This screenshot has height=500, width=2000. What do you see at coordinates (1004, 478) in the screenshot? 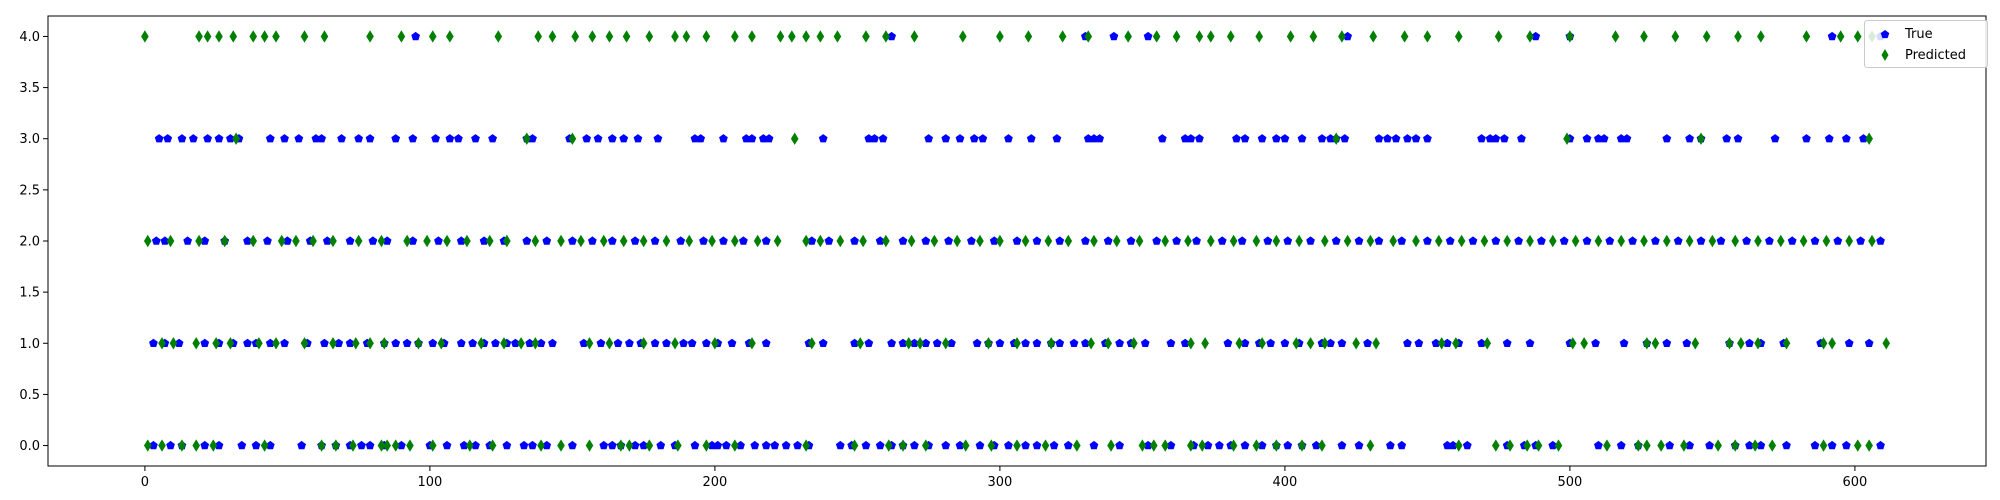
I see `x-axis: 0 100 200 300 400 500 600` at bounding box center [1004, 478].